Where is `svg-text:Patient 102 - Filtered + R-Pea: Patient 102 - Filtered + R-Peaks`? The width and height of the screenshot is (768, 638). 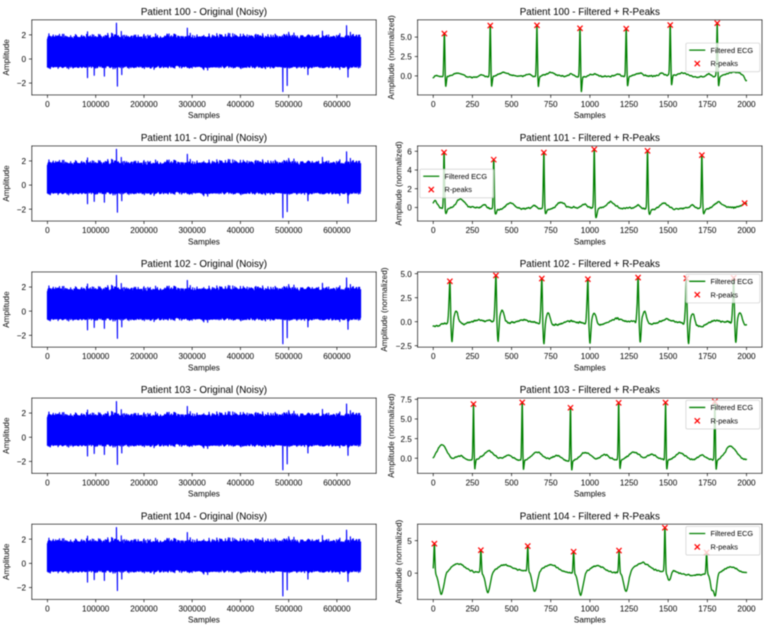 svg-text:Patient 102 - Filtered + R-Pea: Patient 102 - Filtered + R-Peaks is located at coordinates (590, 264).